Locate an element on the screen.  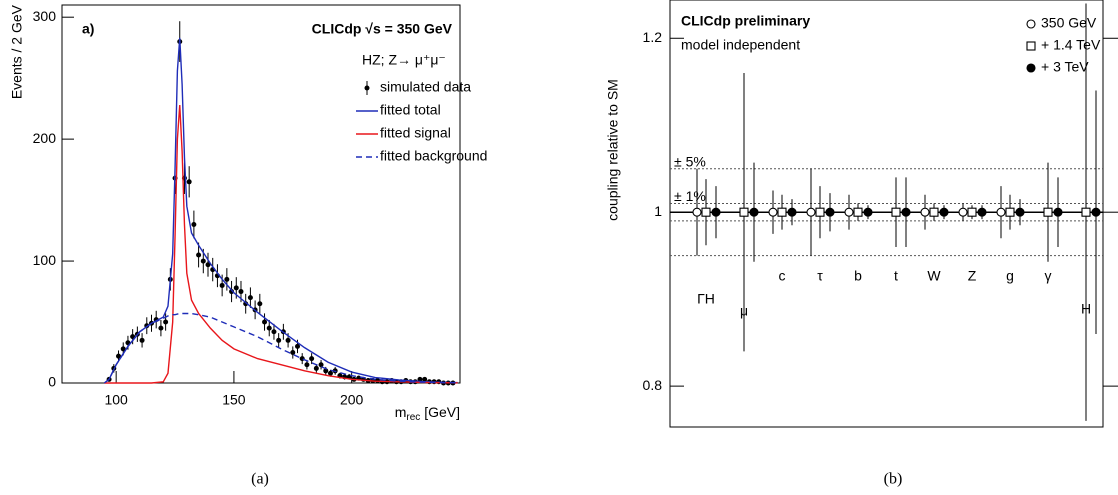
category-label: t is located at coordinates (896, 276).